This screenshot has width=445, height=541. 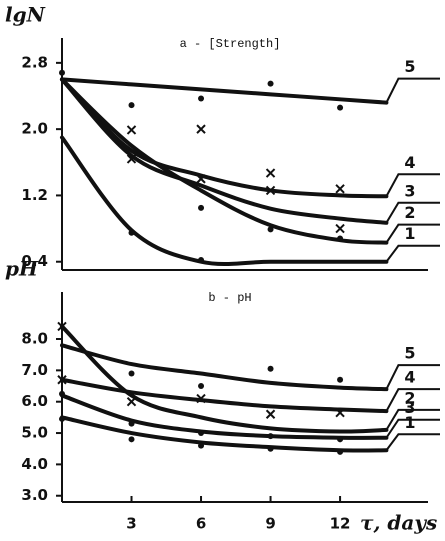 I want to click on y-axis-label: pH, so click(x=22, y=269).